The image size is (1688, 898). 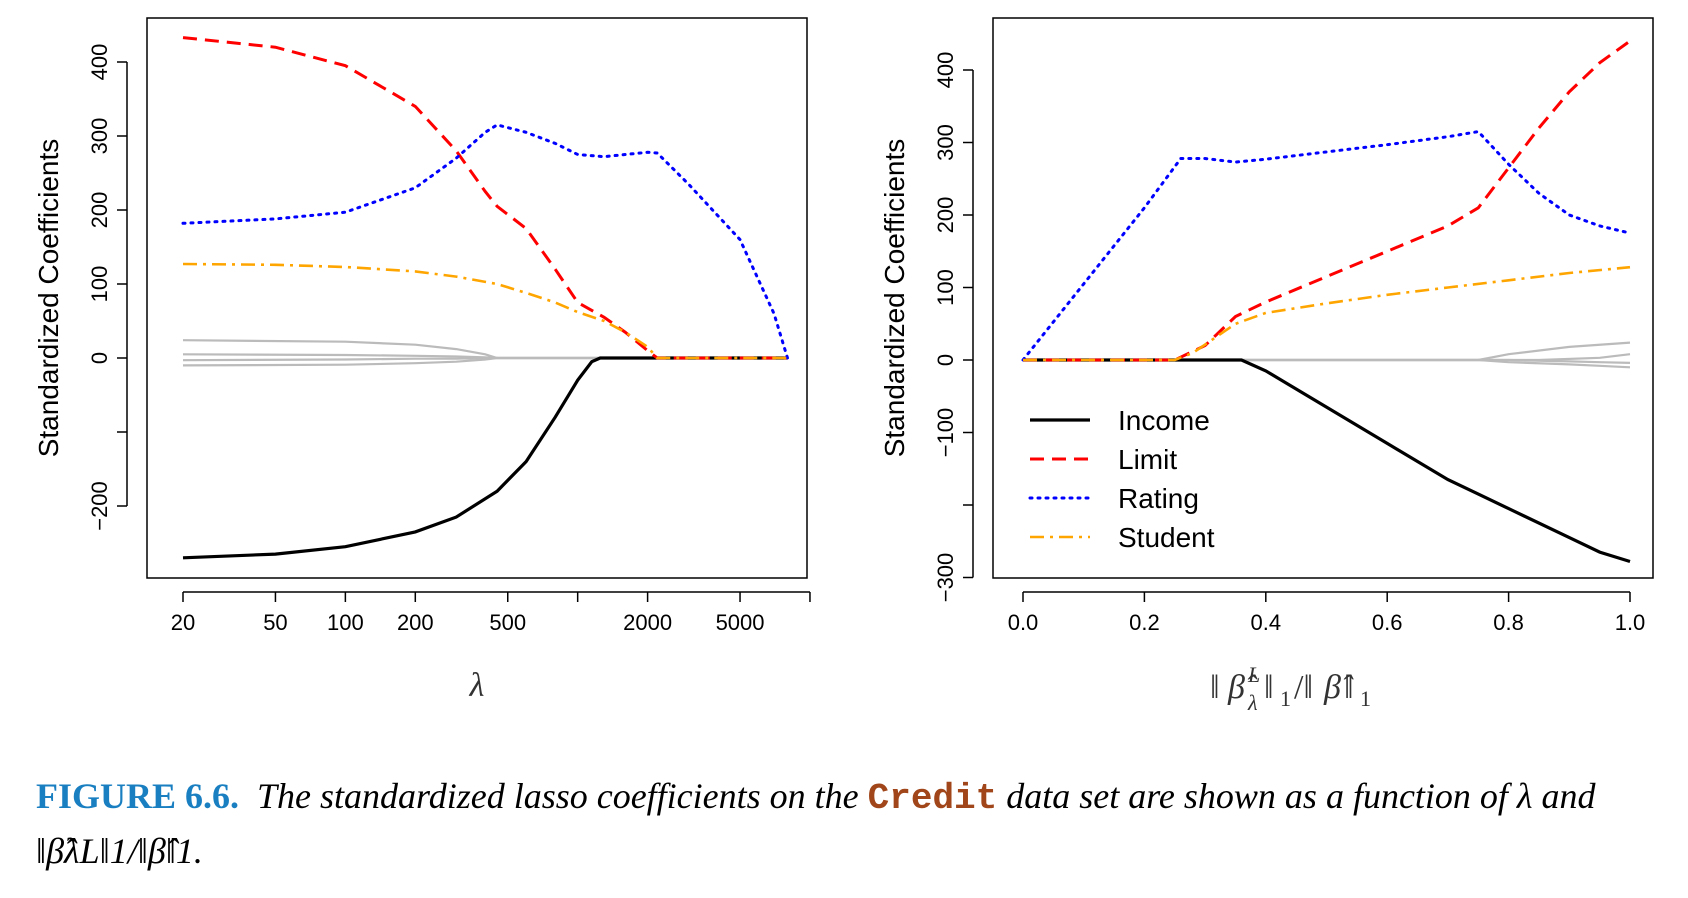 I want to click on right-y-tick-label: 0, so click(x=945, y=360).